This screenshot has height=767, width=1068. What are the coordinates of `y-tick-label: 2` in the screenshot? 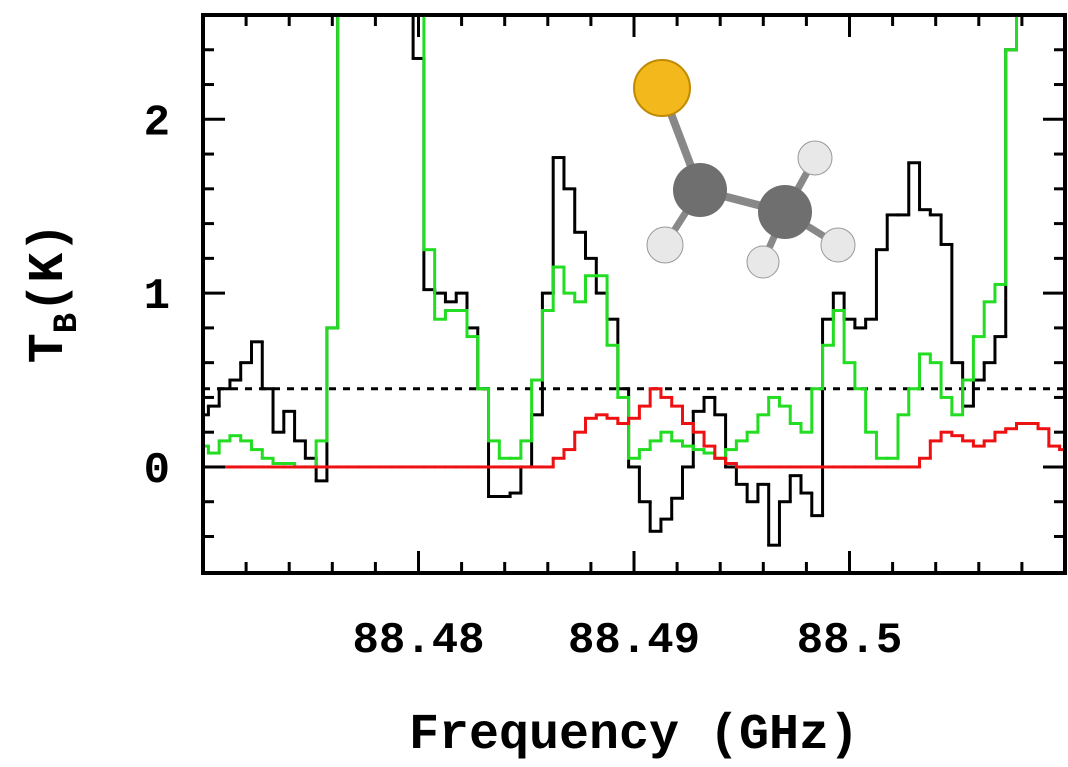 It's located at (157, 123).